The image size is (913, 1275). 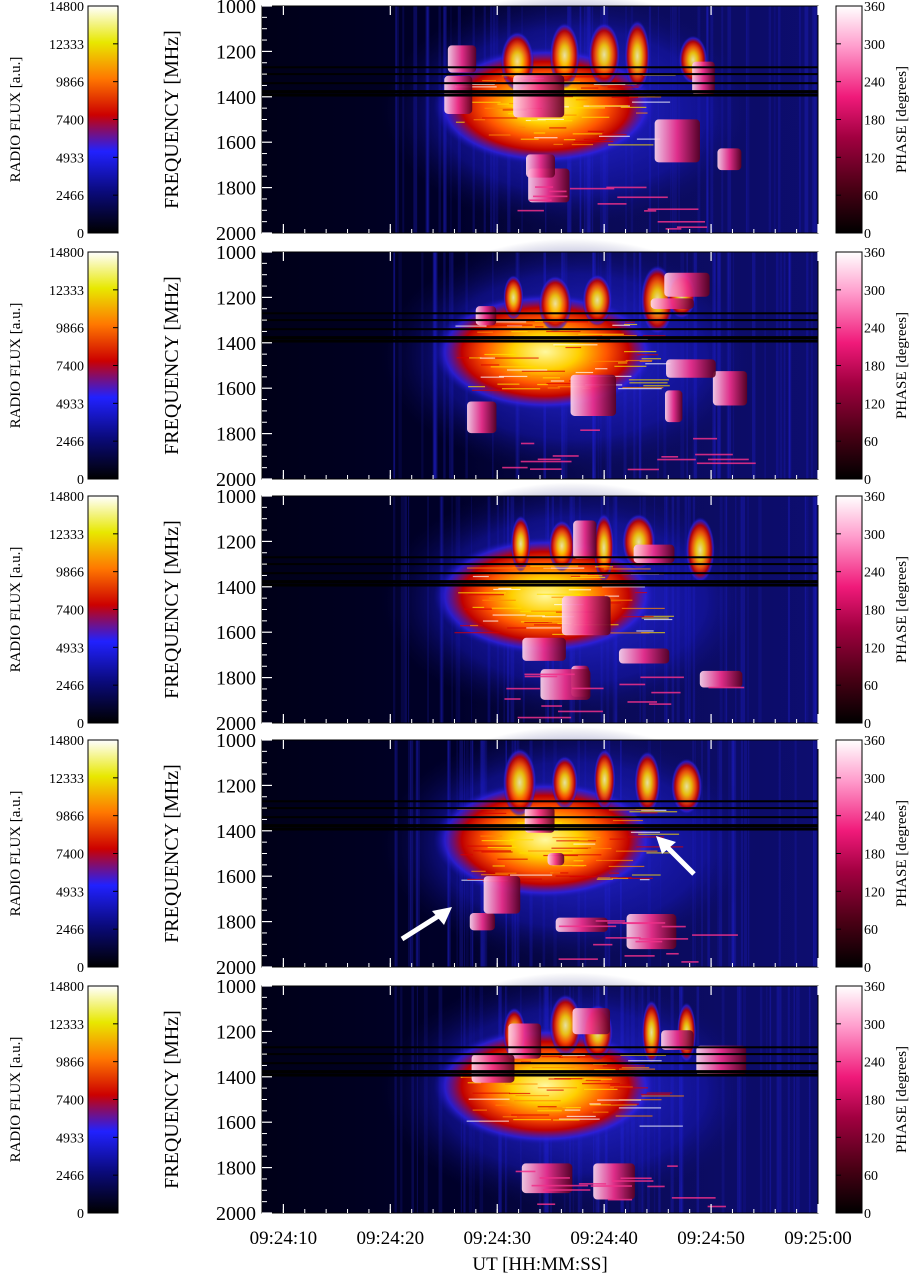 I want to click on y-tick-label: 2000, so click(x=236, y=480).